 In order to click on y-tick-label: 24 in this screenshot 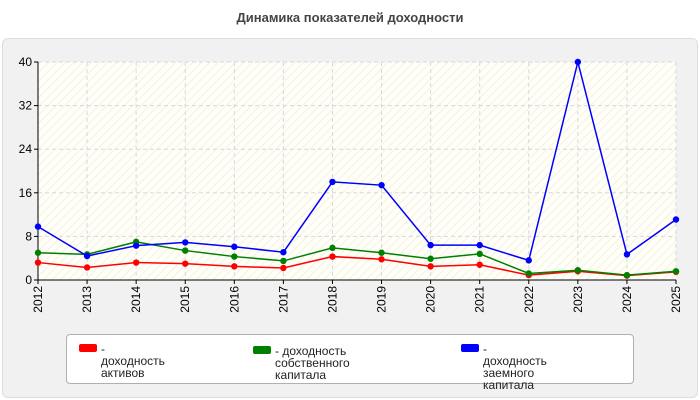, I will do `click(26, 149)`.